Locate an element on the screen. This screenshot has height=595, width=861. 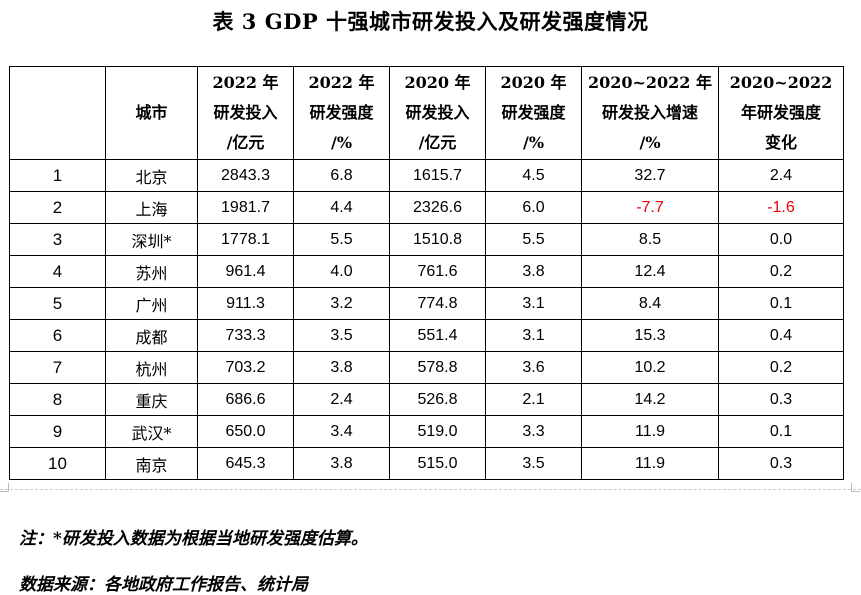
header-cell-1: 城市 is located at coordinates (151, 113).